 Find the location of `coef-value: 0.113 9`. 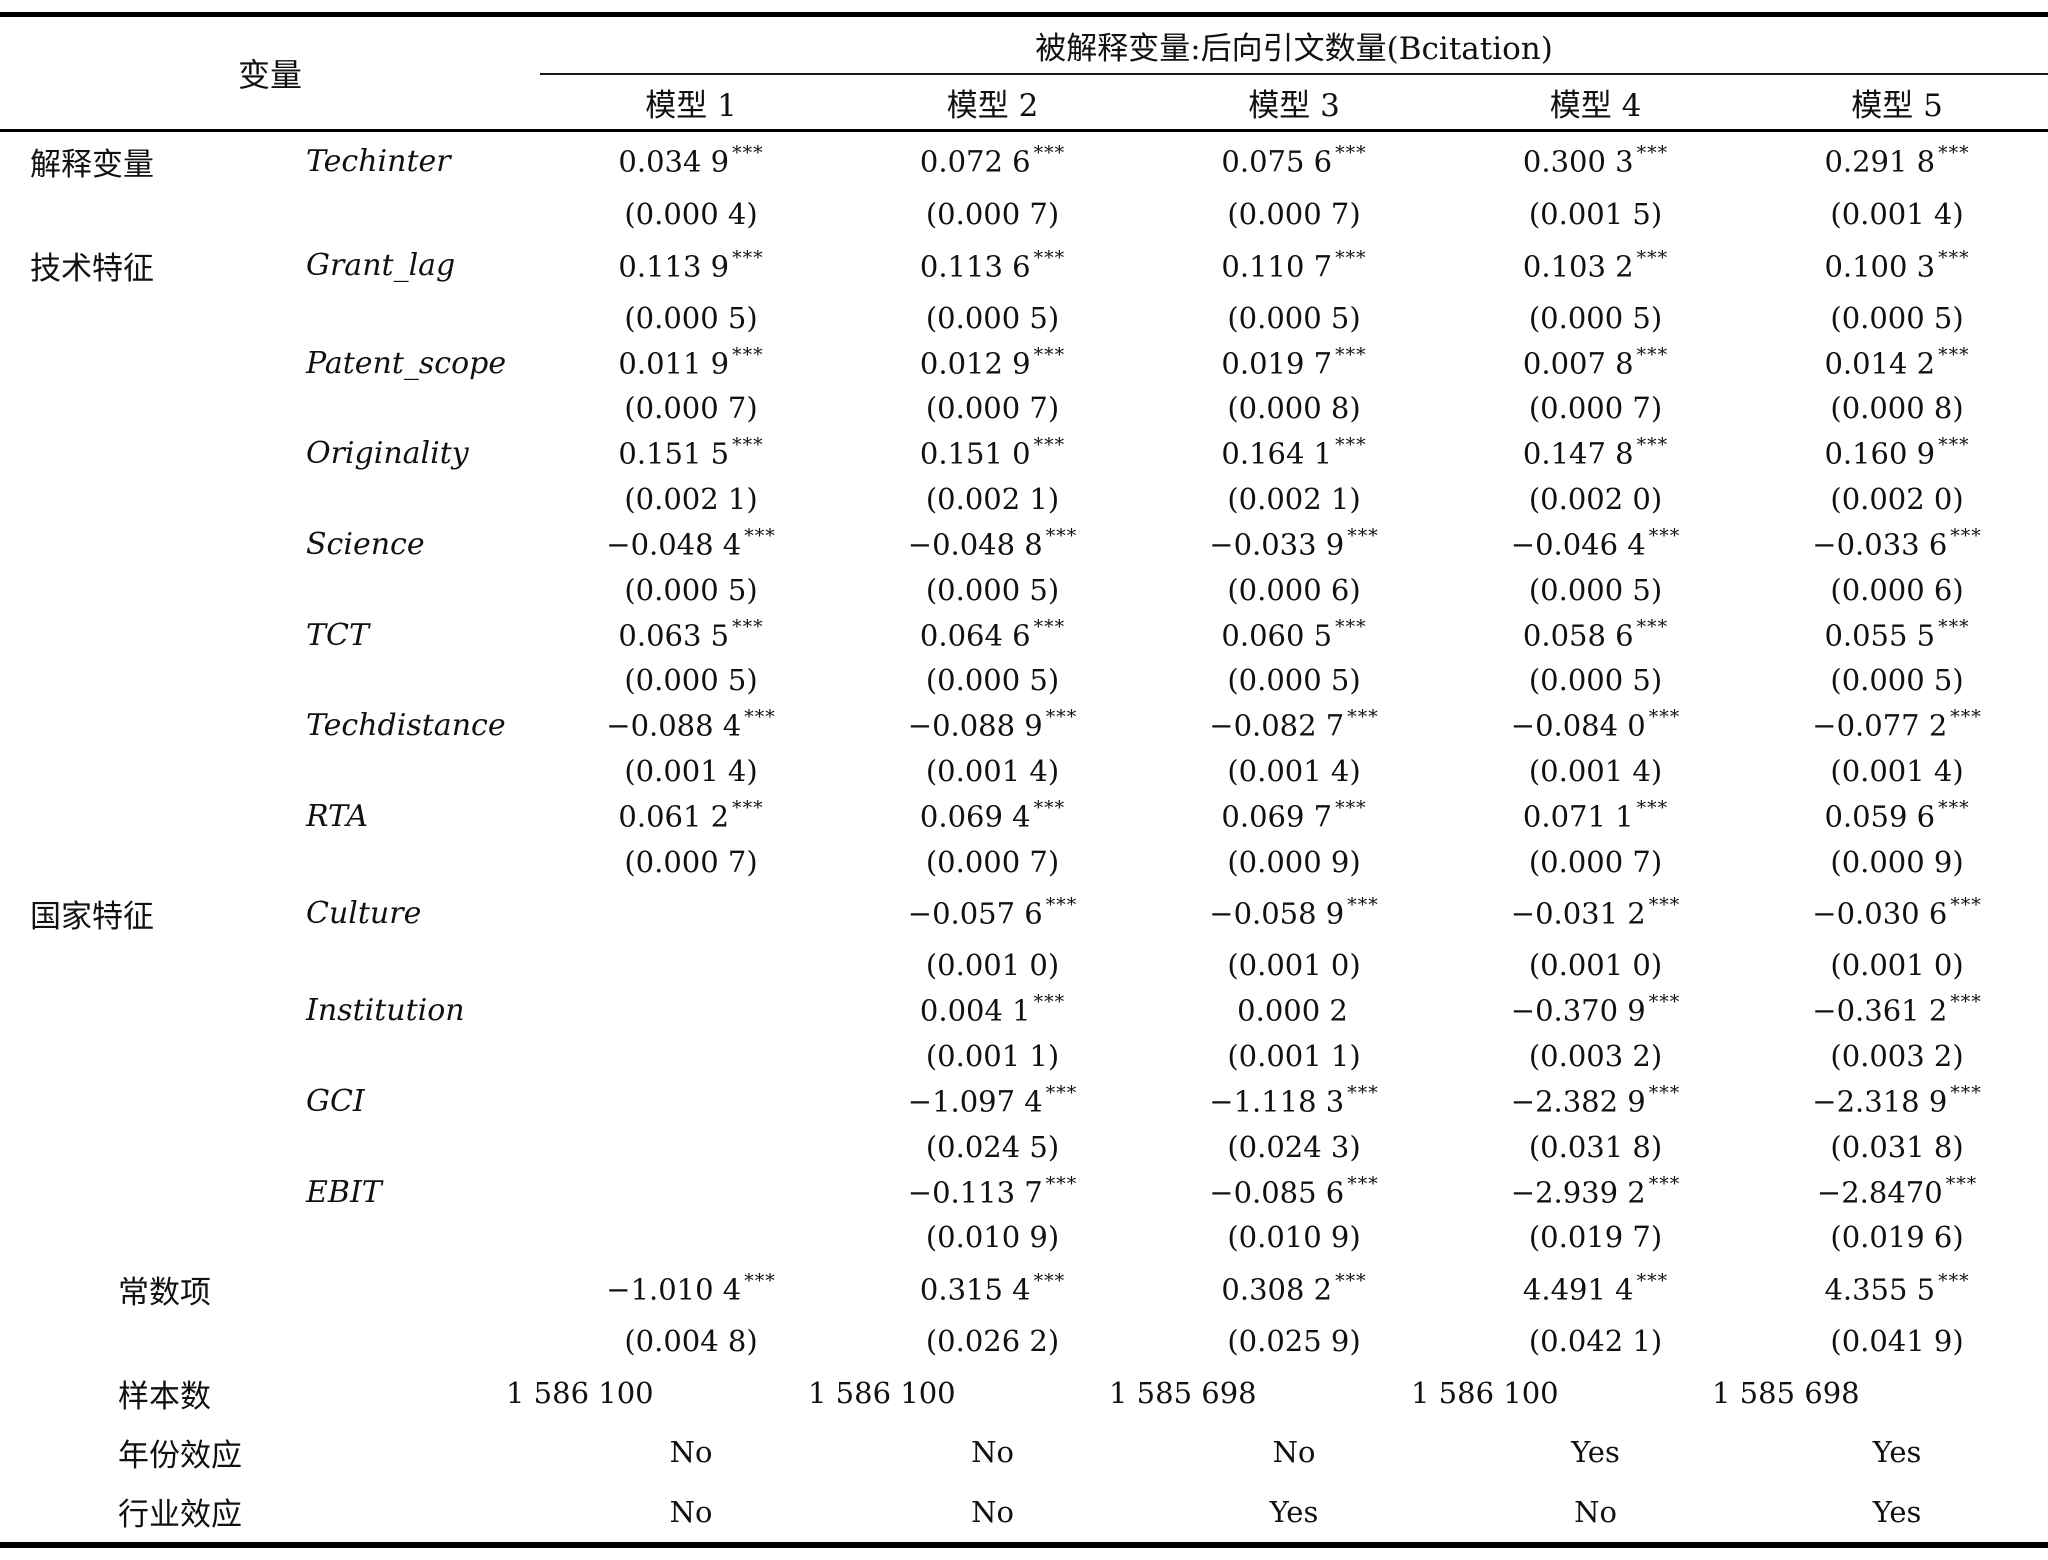

coef-value: 0.113 9 is located at coordinates (674, 266).